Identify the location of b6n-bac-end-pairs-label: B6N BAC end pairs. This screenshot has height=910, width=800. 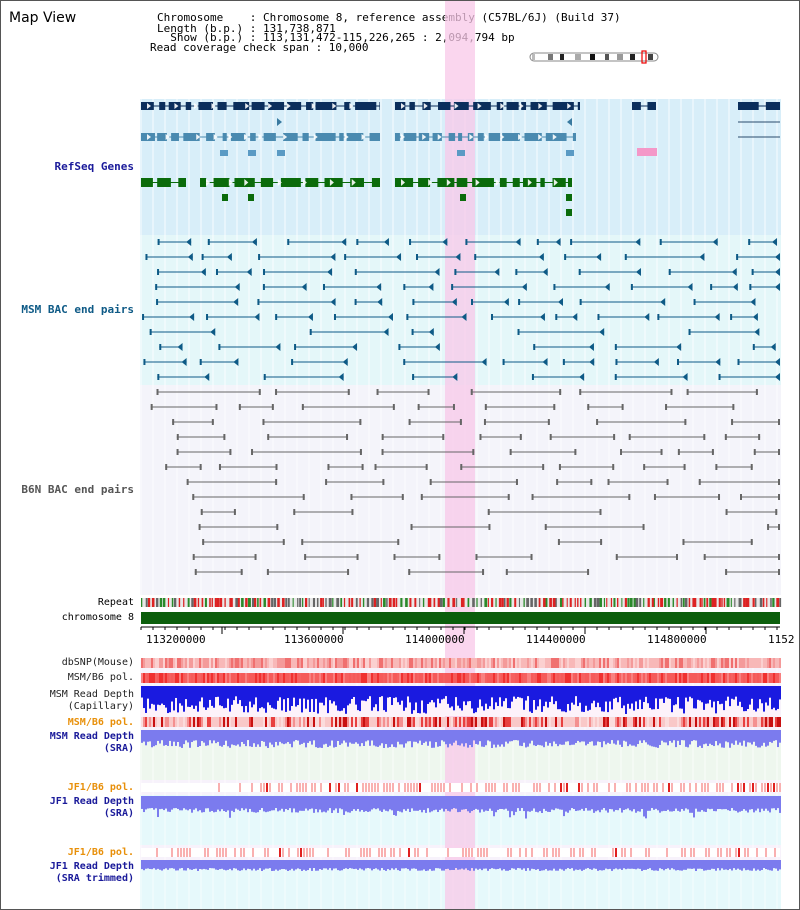
(77, 489).